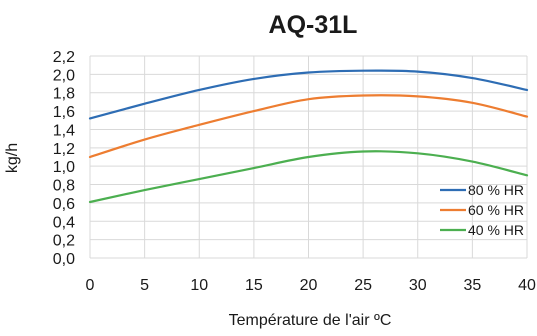 The width and height of the screenshot is (537, 336). I want to click on legend: 80 % HR 60 % HR 40 % HR, so click(482, 210).